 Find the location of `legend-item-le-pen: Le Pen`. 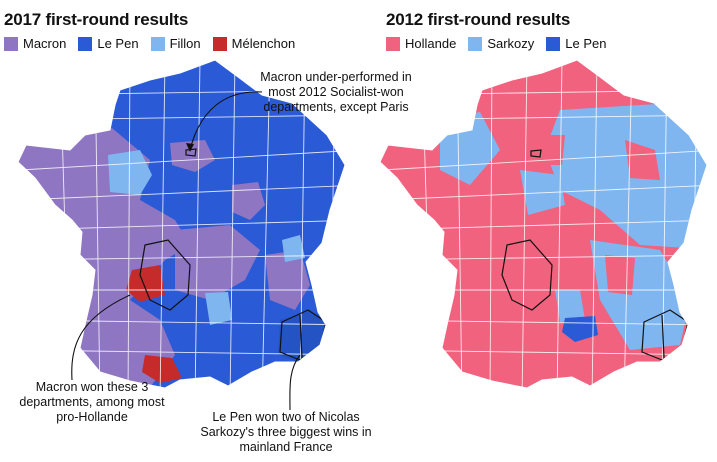

legend-item-le-pen: Le Pen is located at coordinates (108, 43).